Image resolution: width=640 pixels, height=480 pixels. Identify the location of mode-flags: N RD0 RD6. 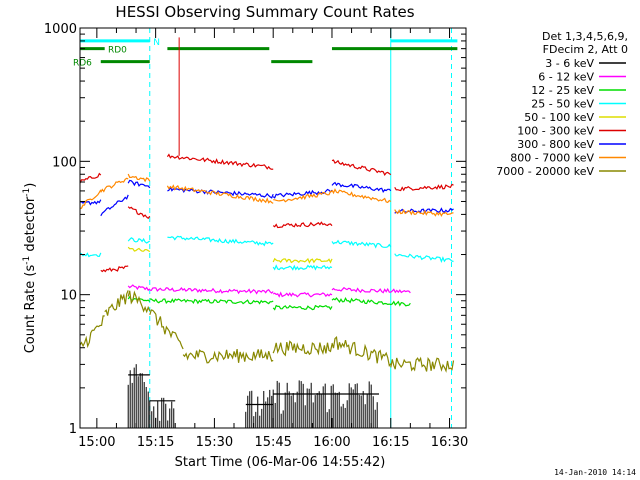
(265, 53).